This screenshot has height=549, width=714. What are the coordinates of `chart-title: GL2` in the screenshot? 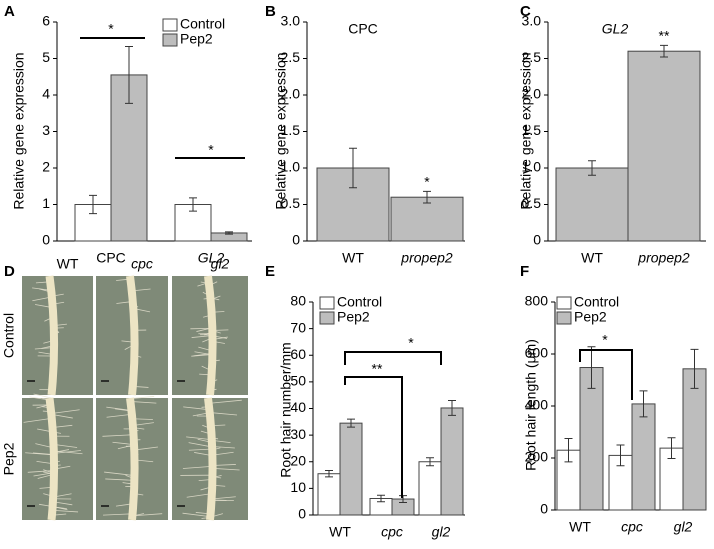 It's located at (615, 29).